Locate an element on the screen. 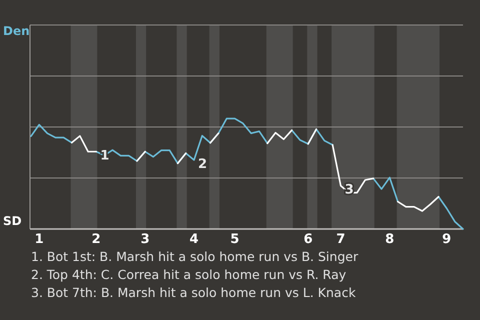 The width and height of the screenshot is (480, 320). annotation: 2 is located at coordinates (203, 164).